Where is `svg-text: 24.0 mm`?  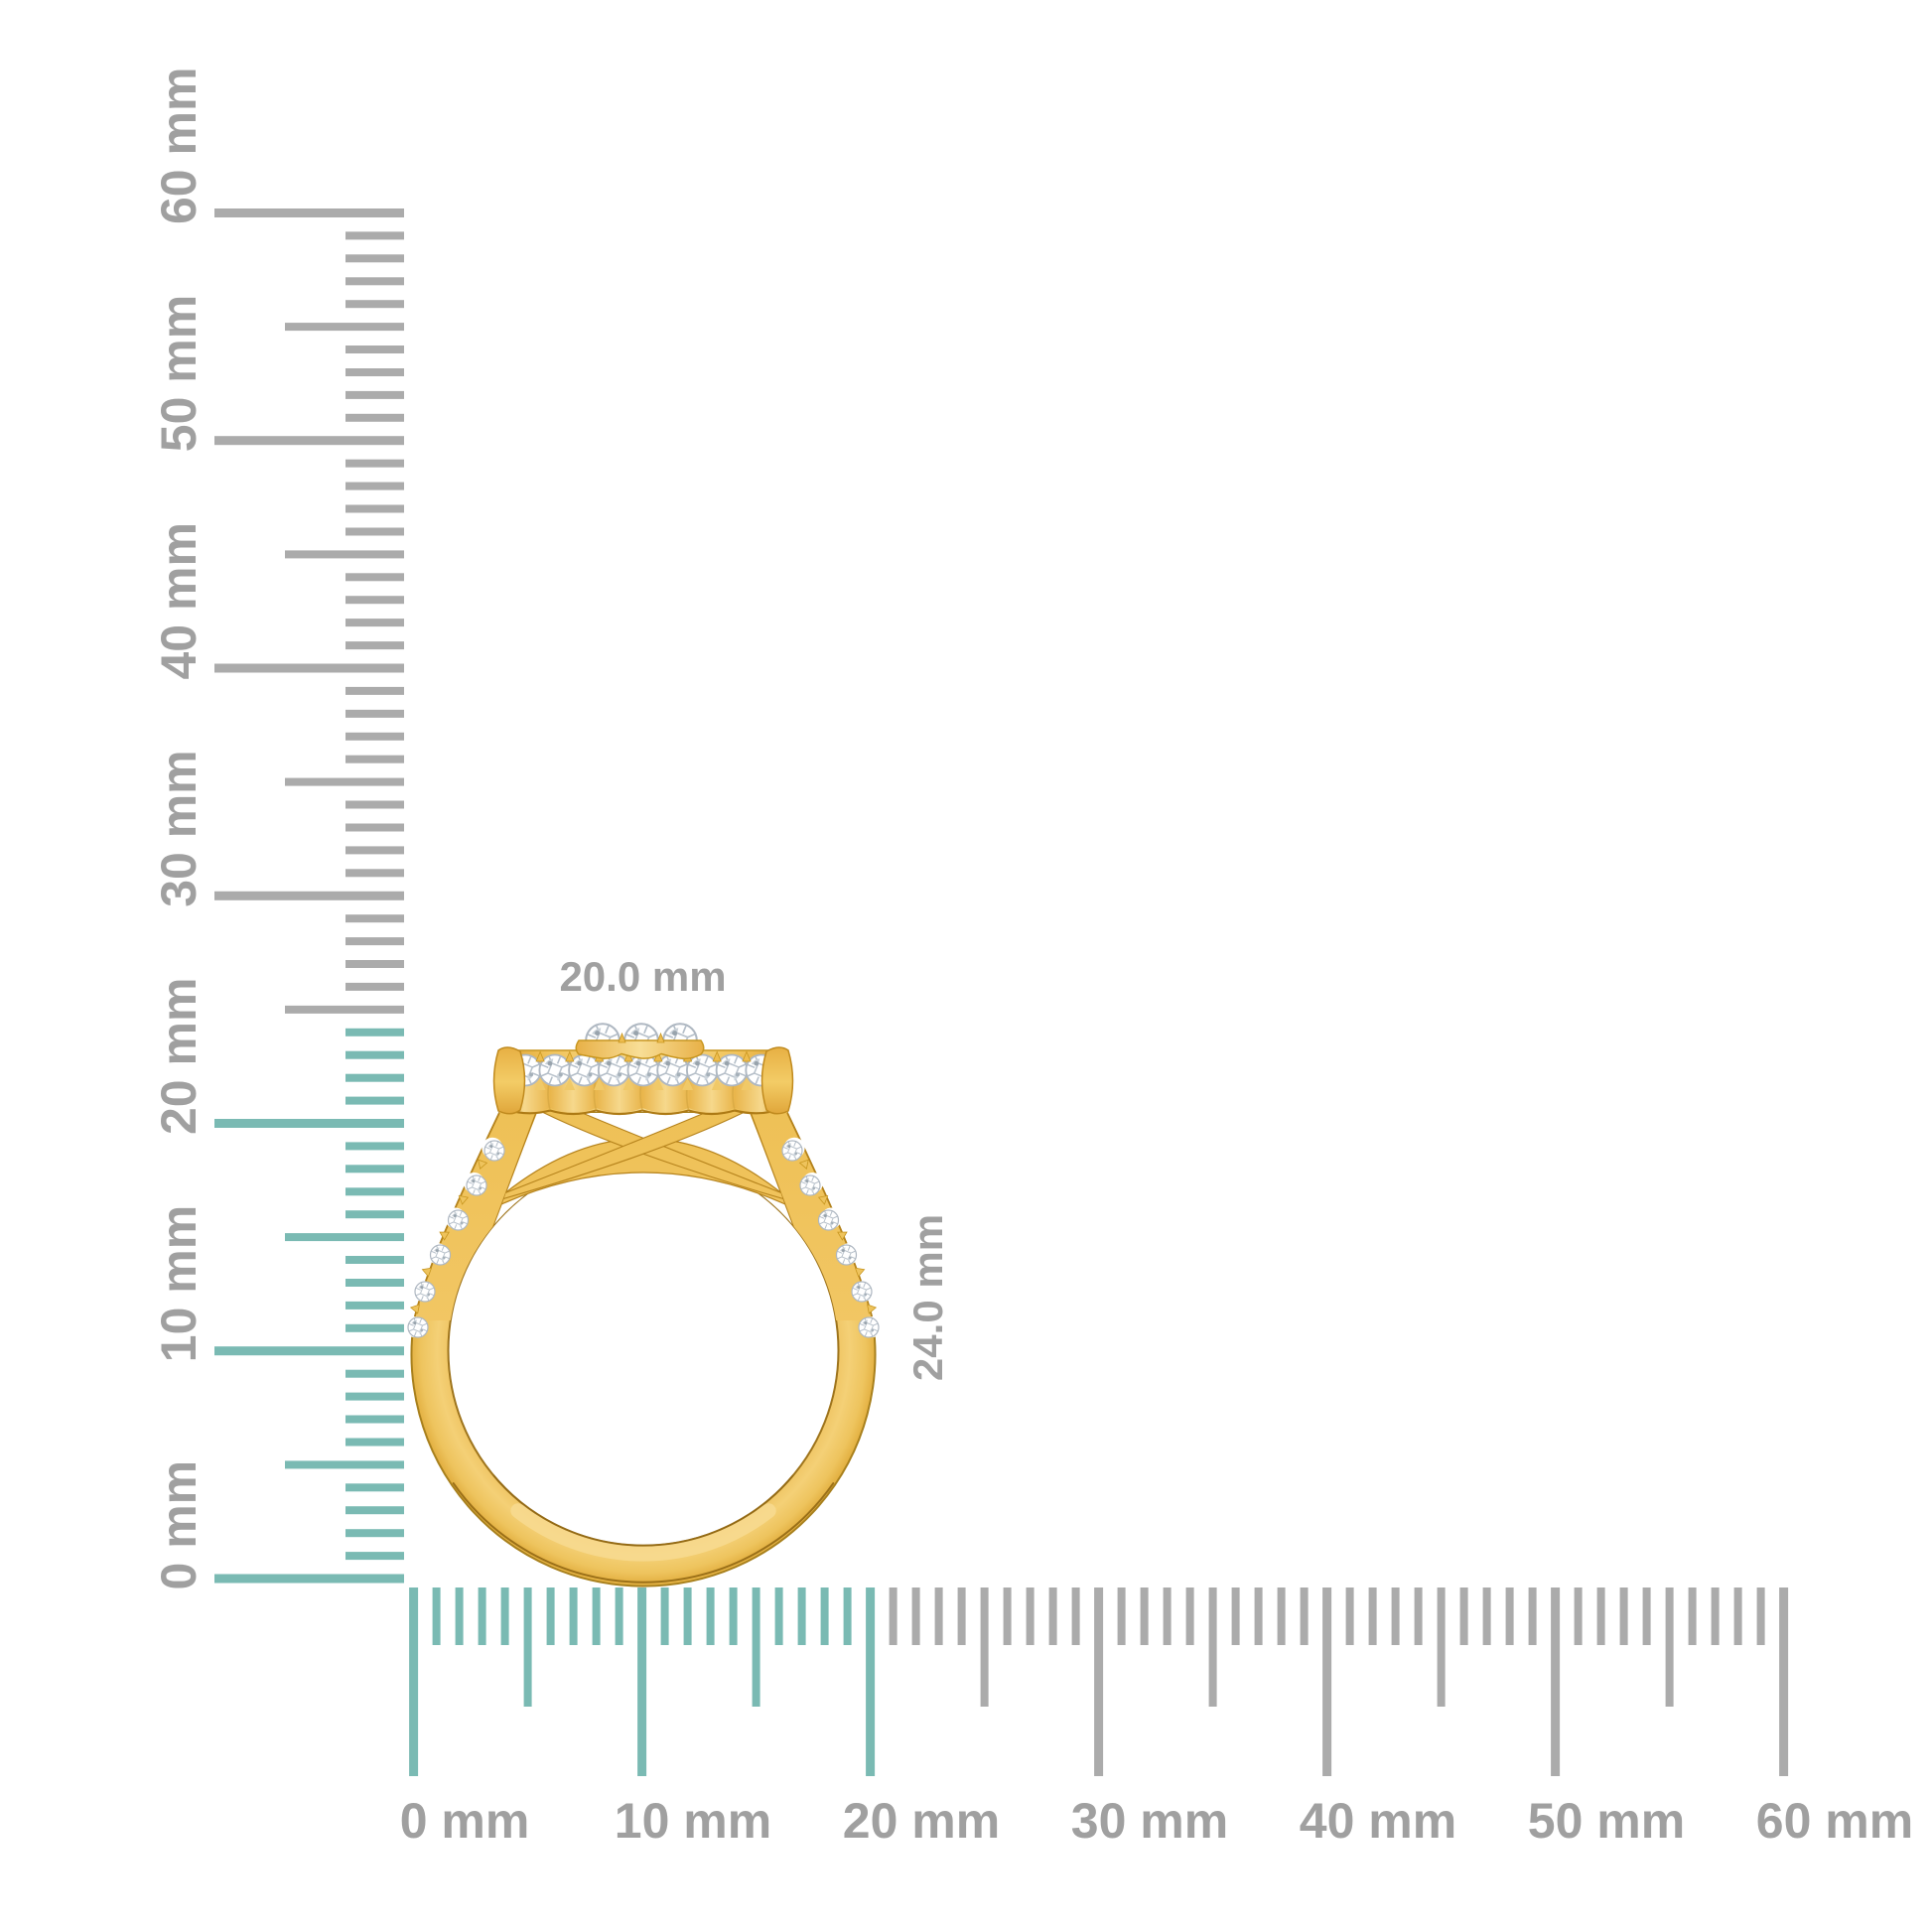 svg-text: 24.0 mm is located at coordinates (927, 1297).